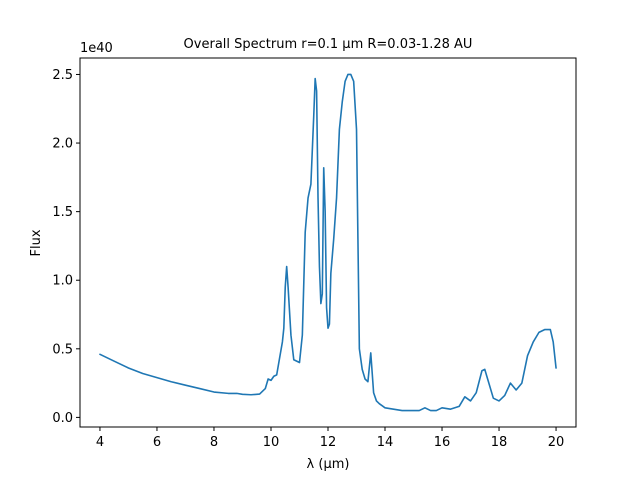  What do you see at coordinates (62, 144) in the screenshot?
I see `y-tick-label: 2.0` at bounding box center [62, 144].